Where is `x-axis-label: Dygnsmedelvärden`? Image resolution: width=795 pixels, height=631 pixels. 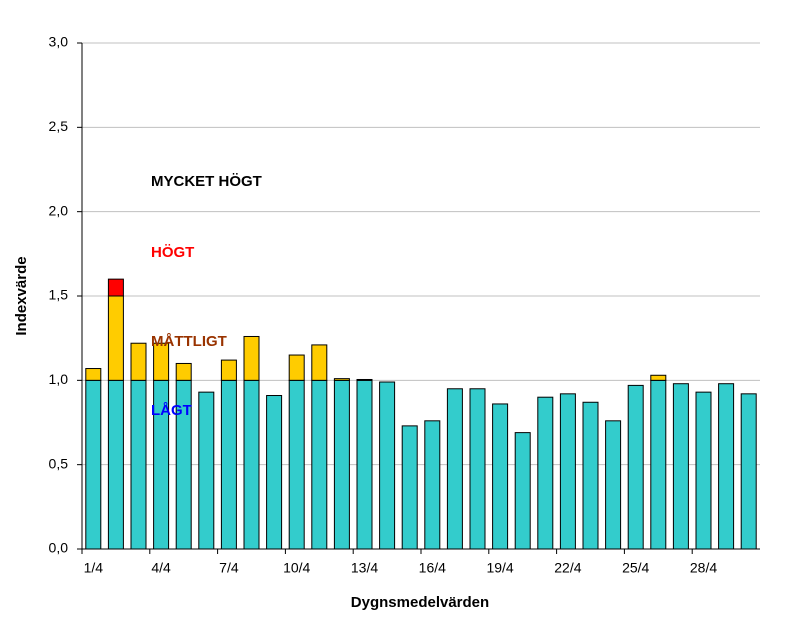
x-axis-label: Dygnsmedelvärden is located at coordinates (420, 602).